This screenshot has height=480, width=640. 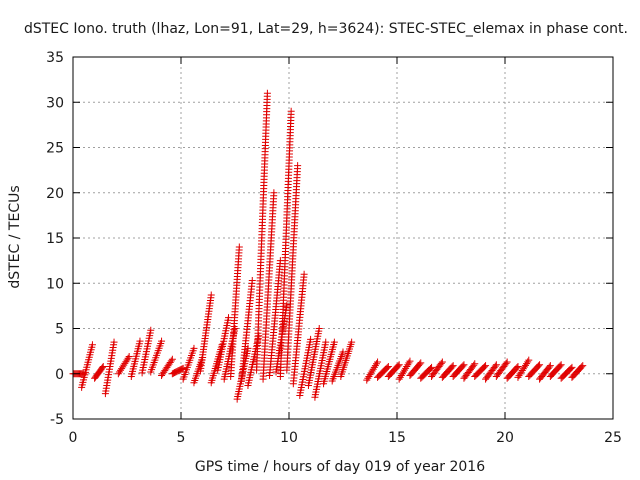 What do you see at coordinates (55, 103) in the screenshot?
I see `y-tick-label: 30` at bounding box center [55, 103].